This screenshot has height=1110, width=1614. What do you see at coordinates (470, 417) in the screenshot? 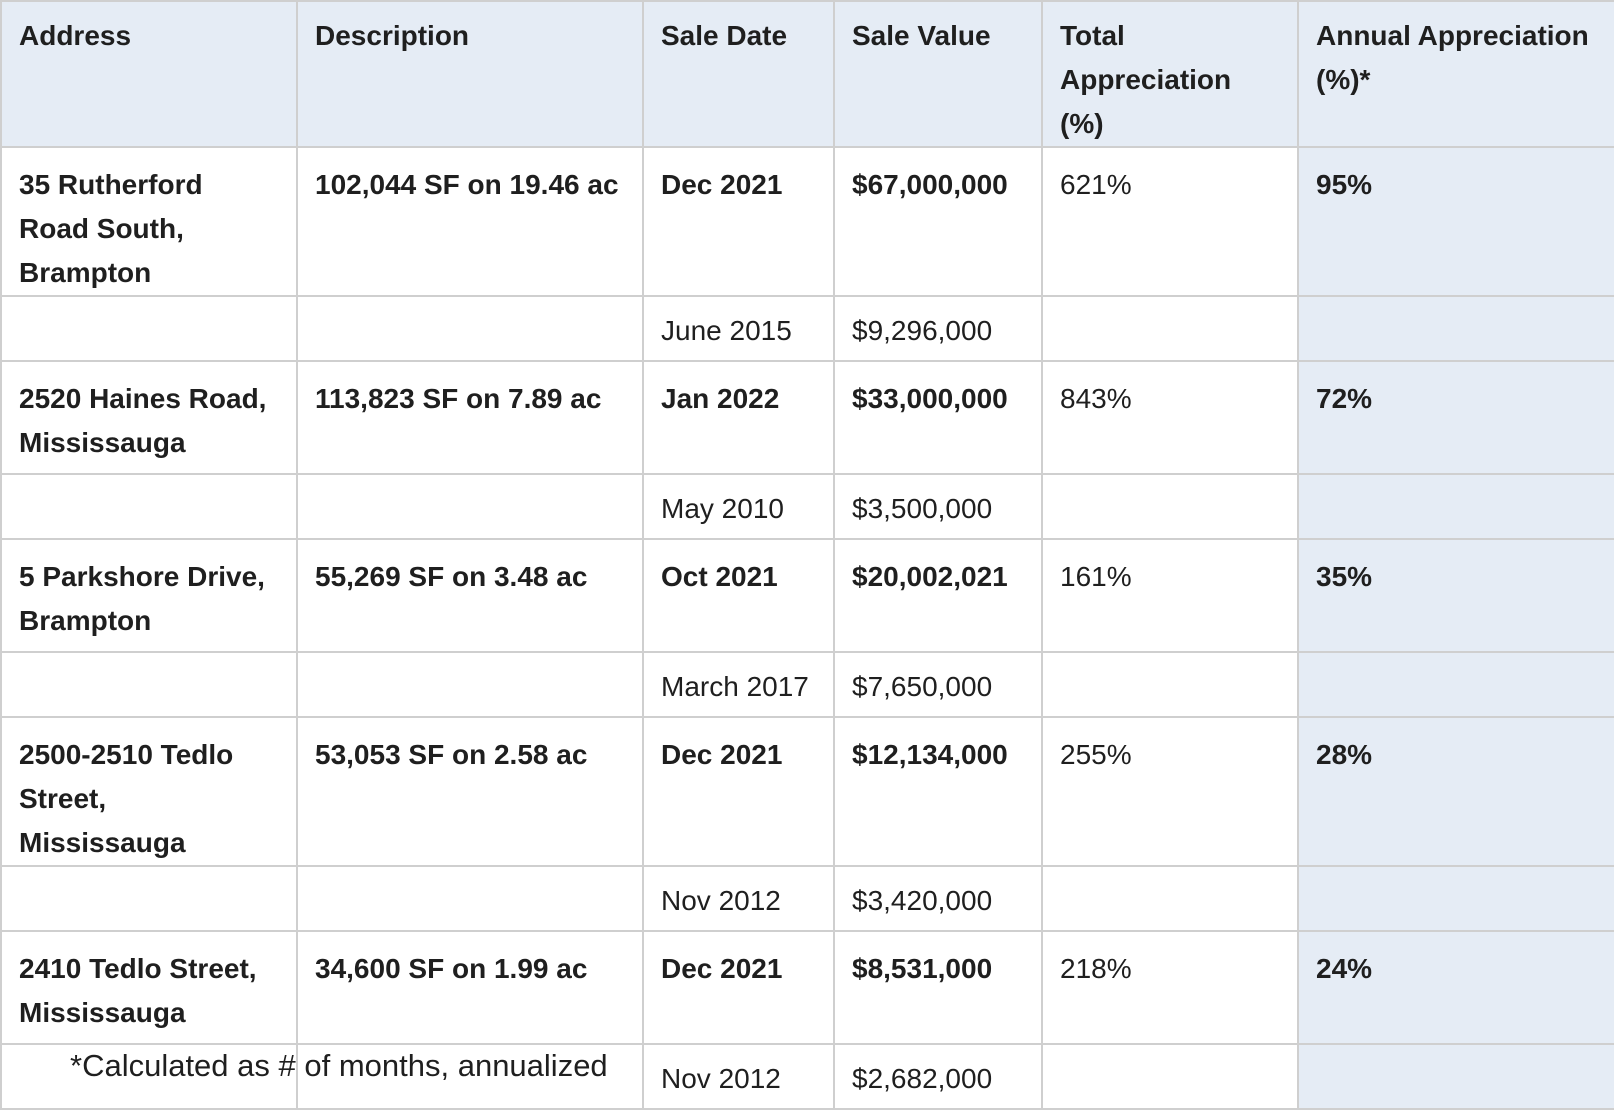
I see `description-cell: 113,823 SF on 7.89 ac` at bounding box center [470, 417].